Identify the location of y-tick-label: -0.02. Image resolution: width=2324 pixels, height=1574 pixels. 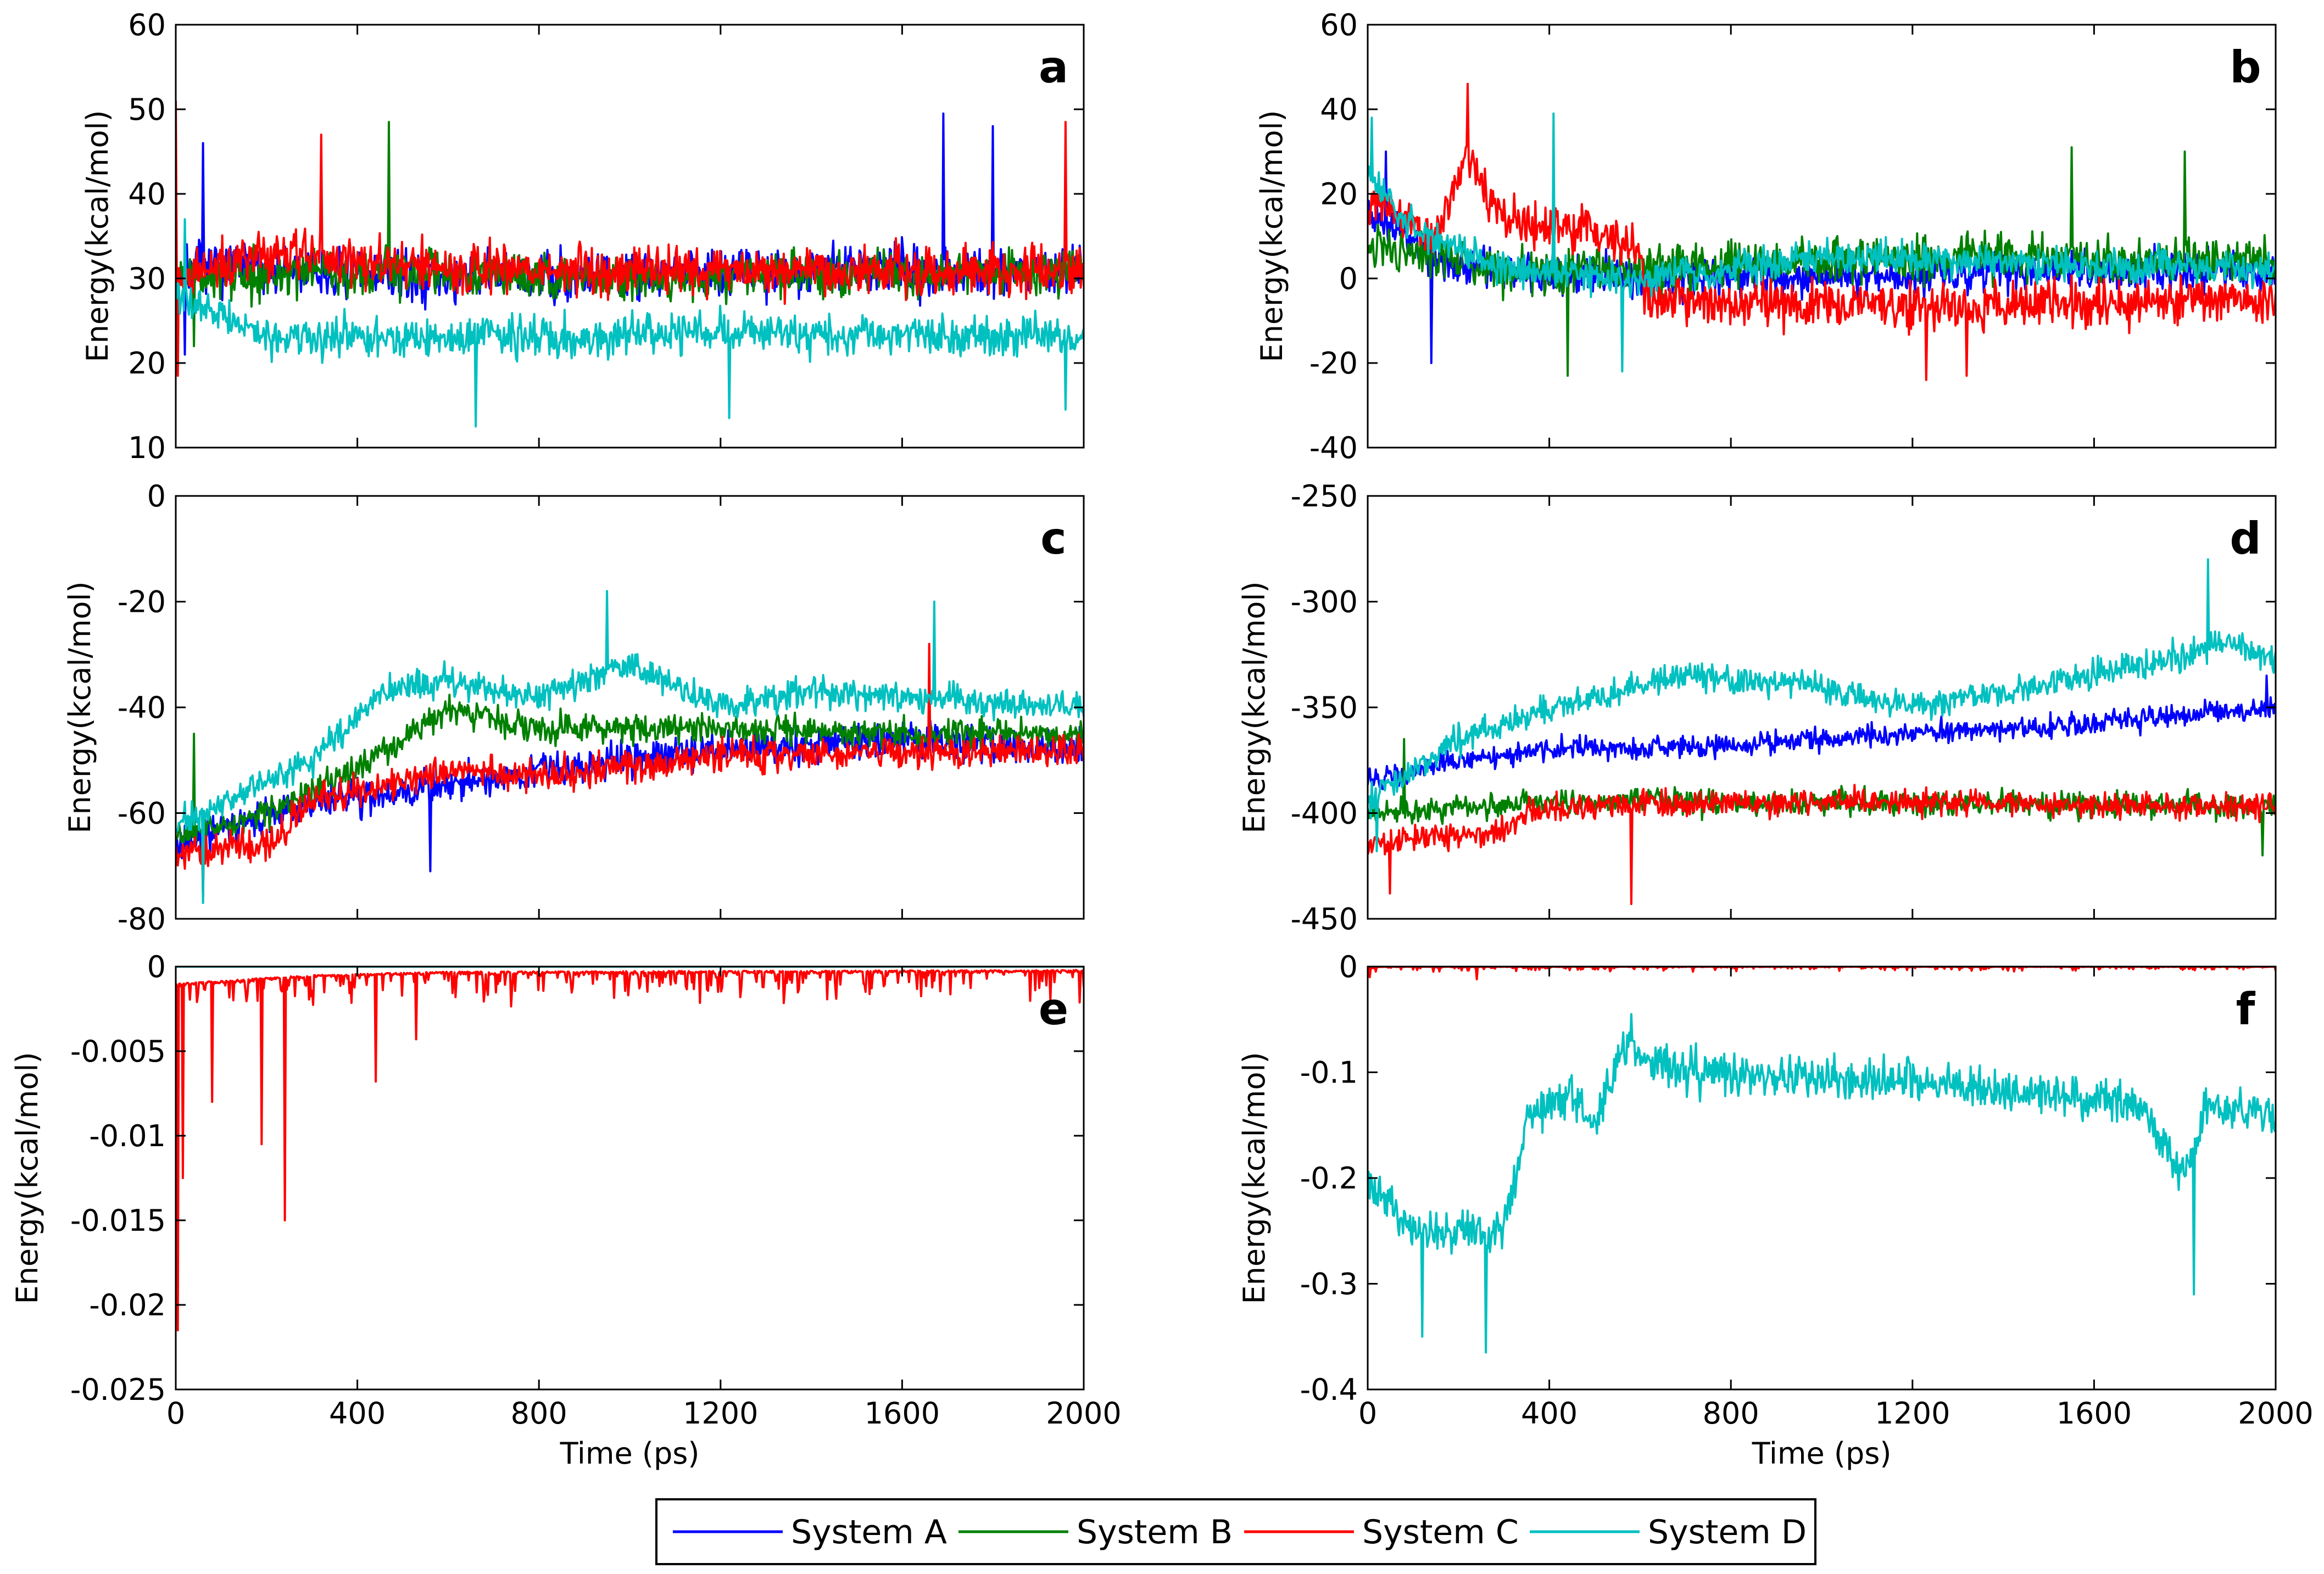
(127, 1305).